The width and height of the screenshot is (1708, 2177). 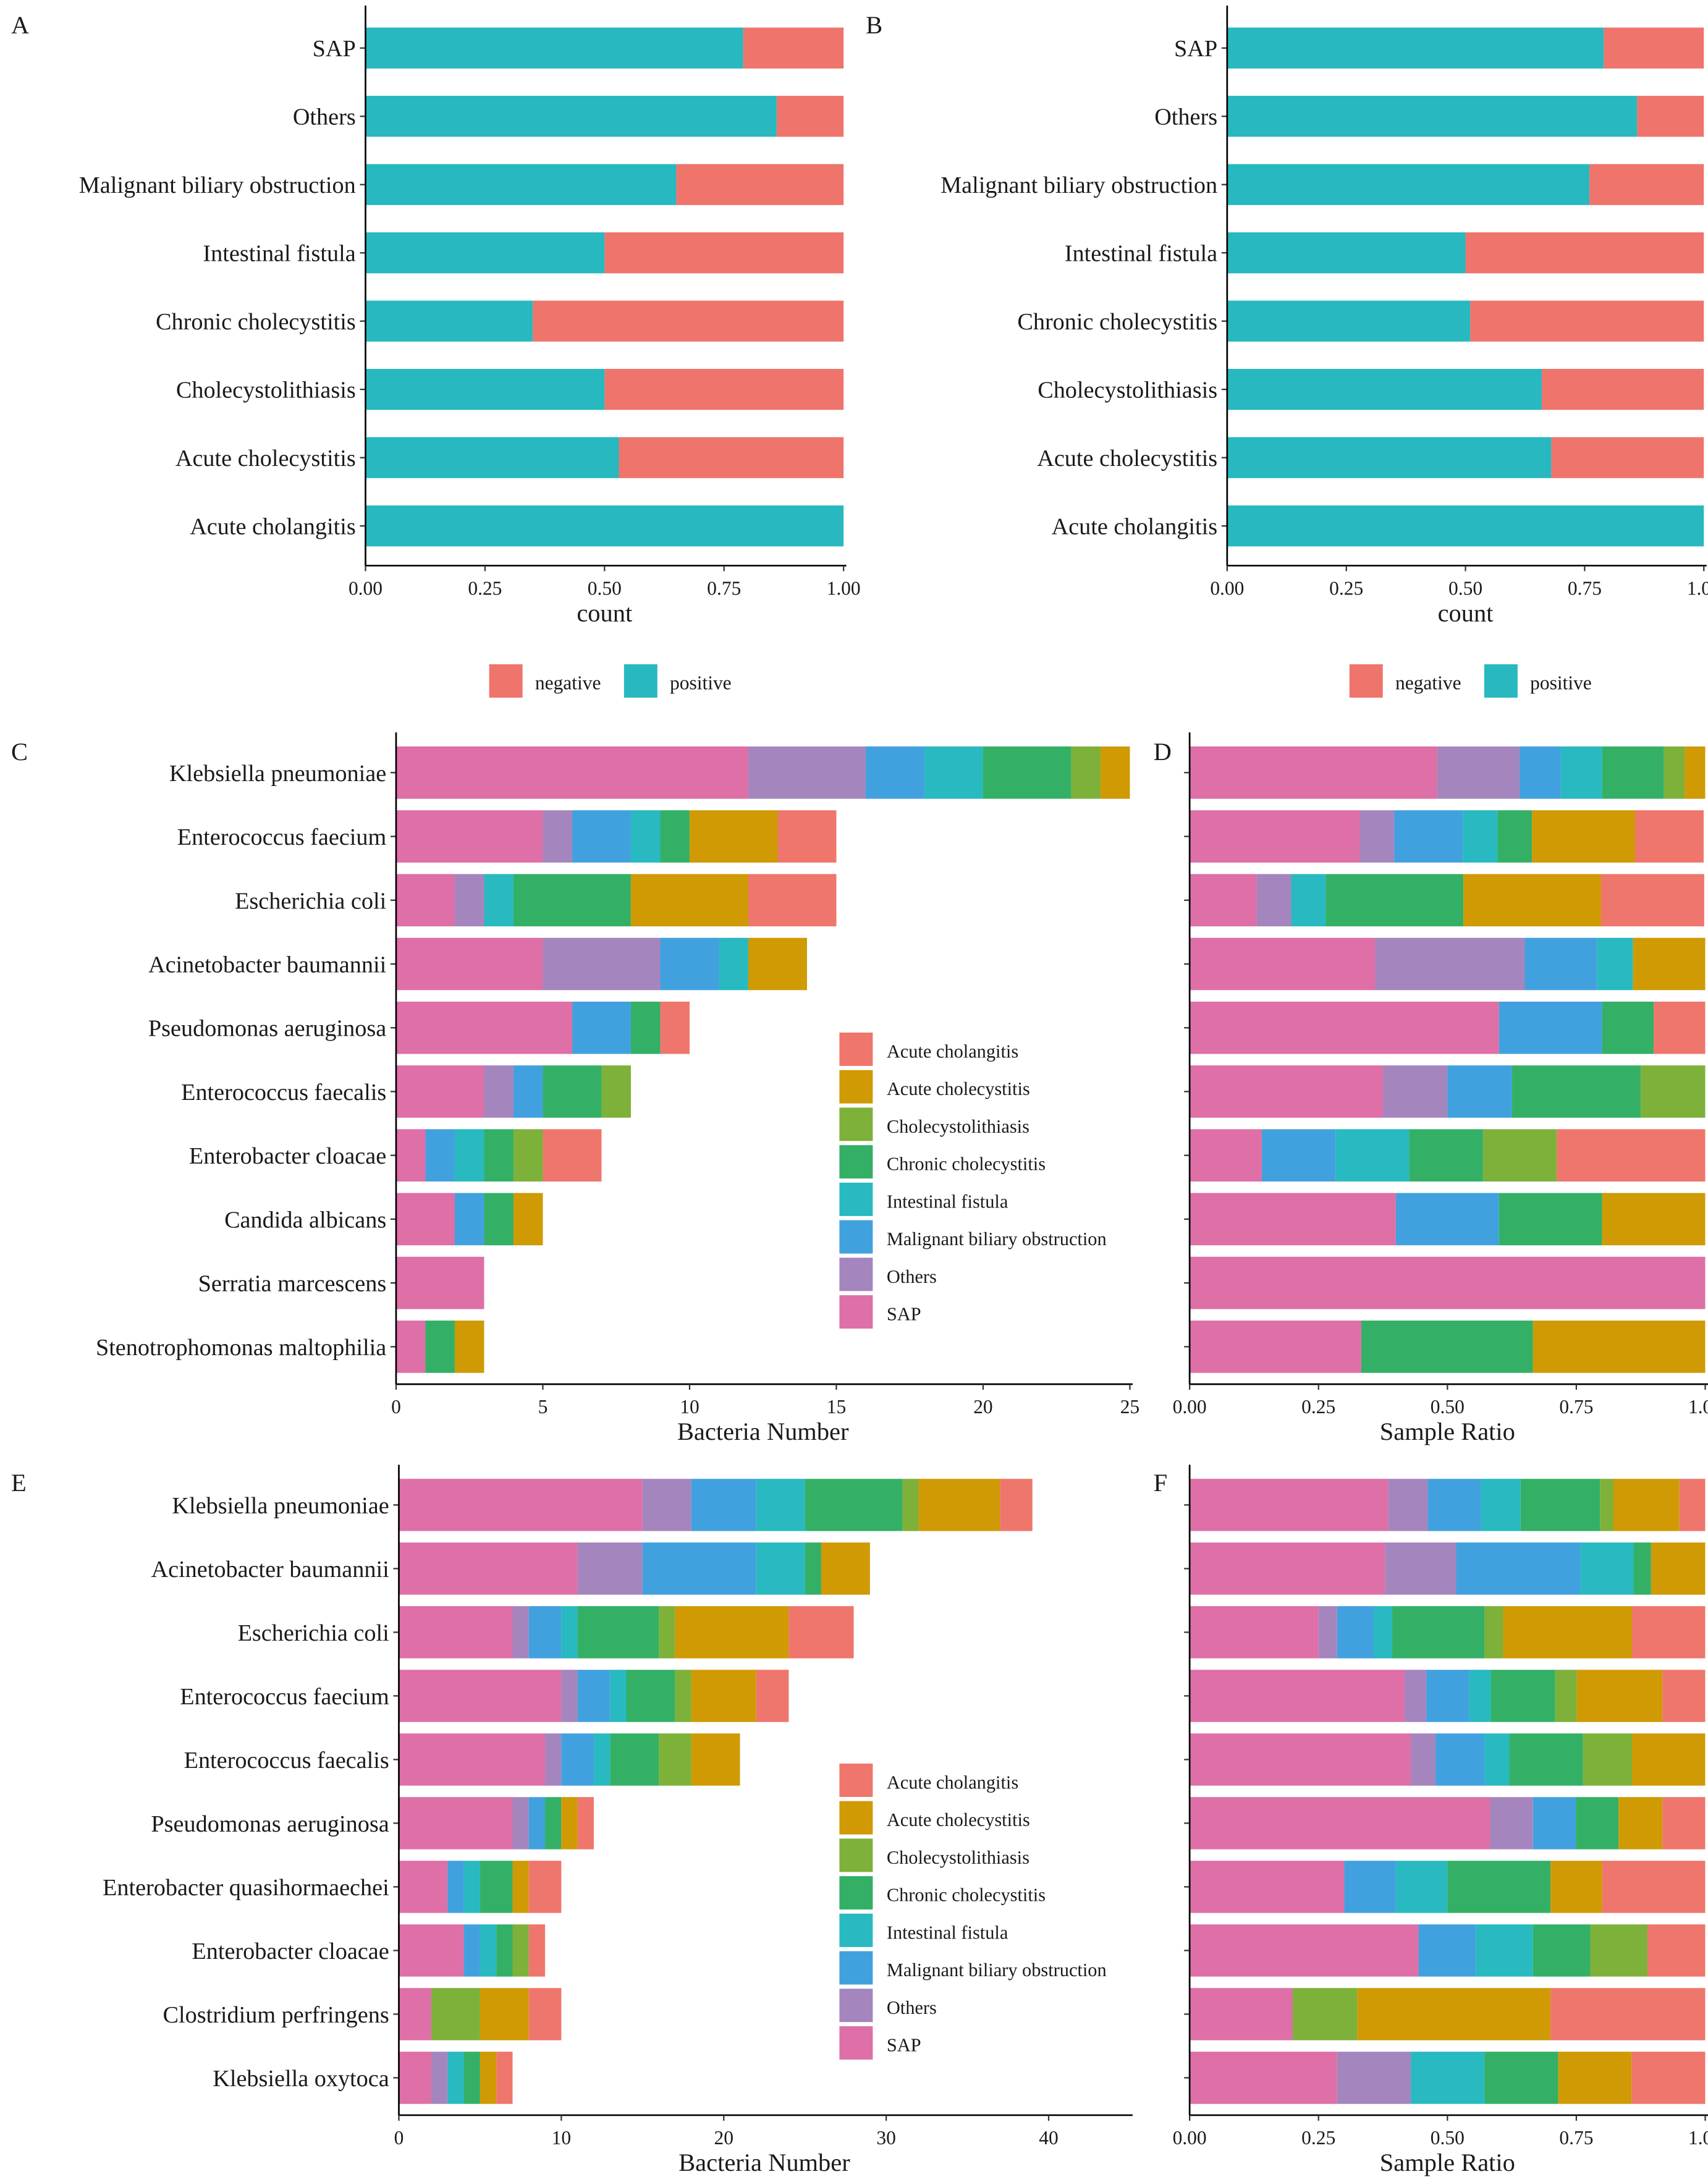 I want to click on legend-swatch-negative, so click(x=1366, y=681).